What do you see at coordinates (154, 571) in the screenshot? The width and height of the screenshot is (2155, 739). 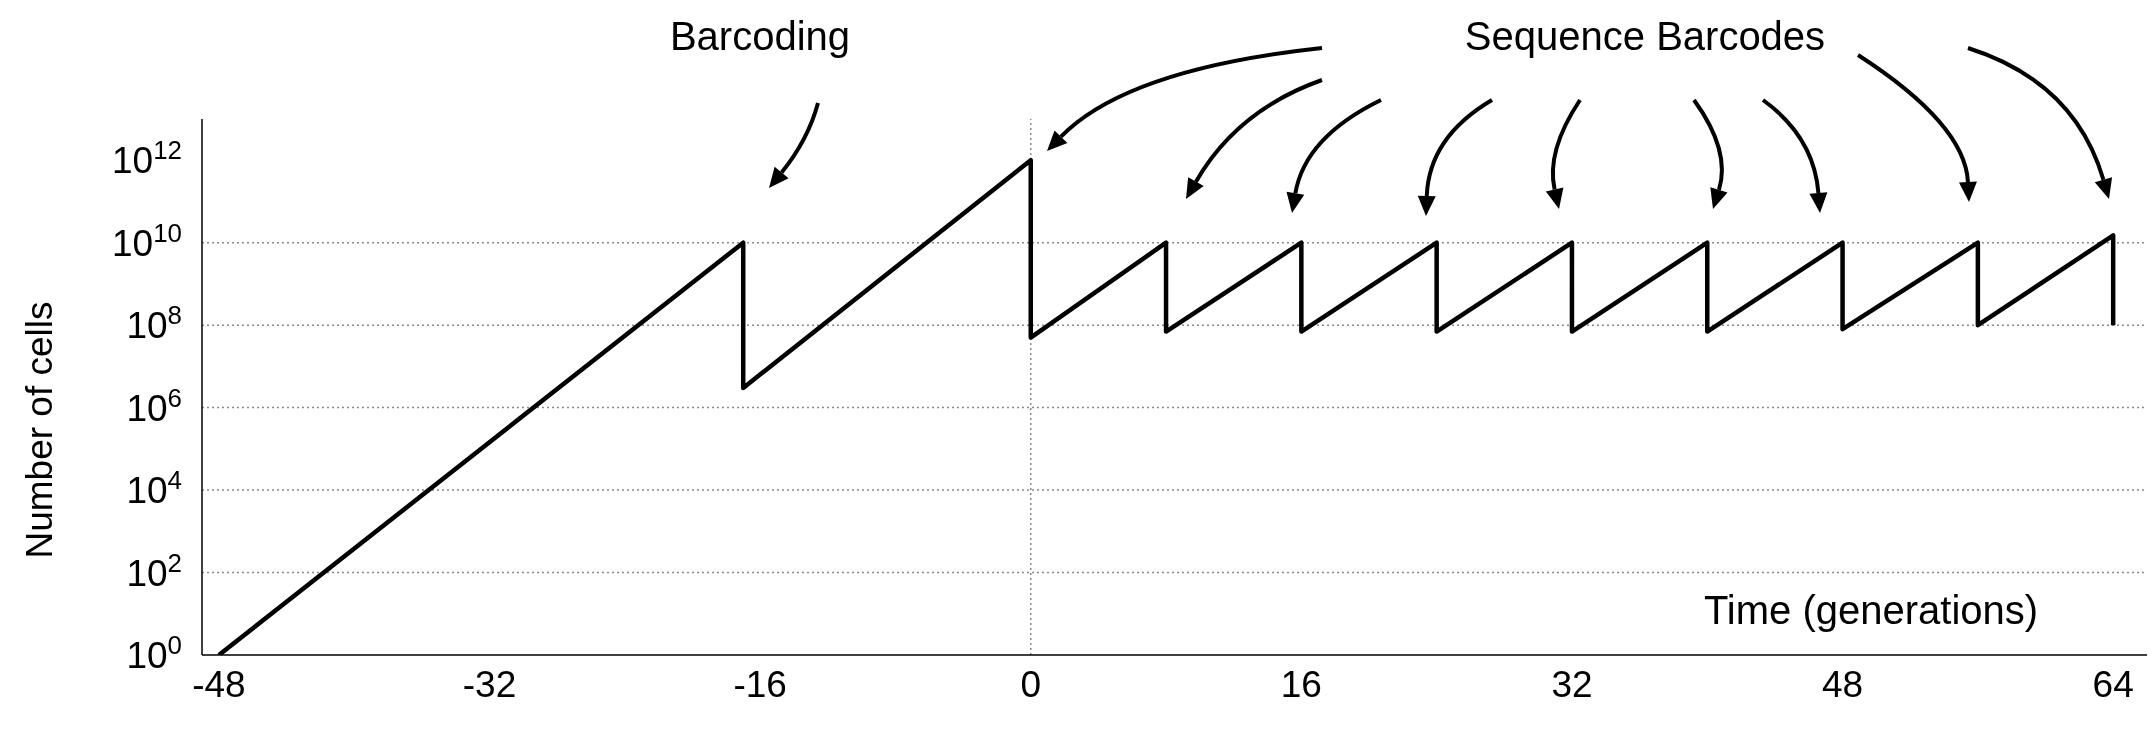 I see `y-tick-label: 10$^{2}$` at bounding box center [154, 571].